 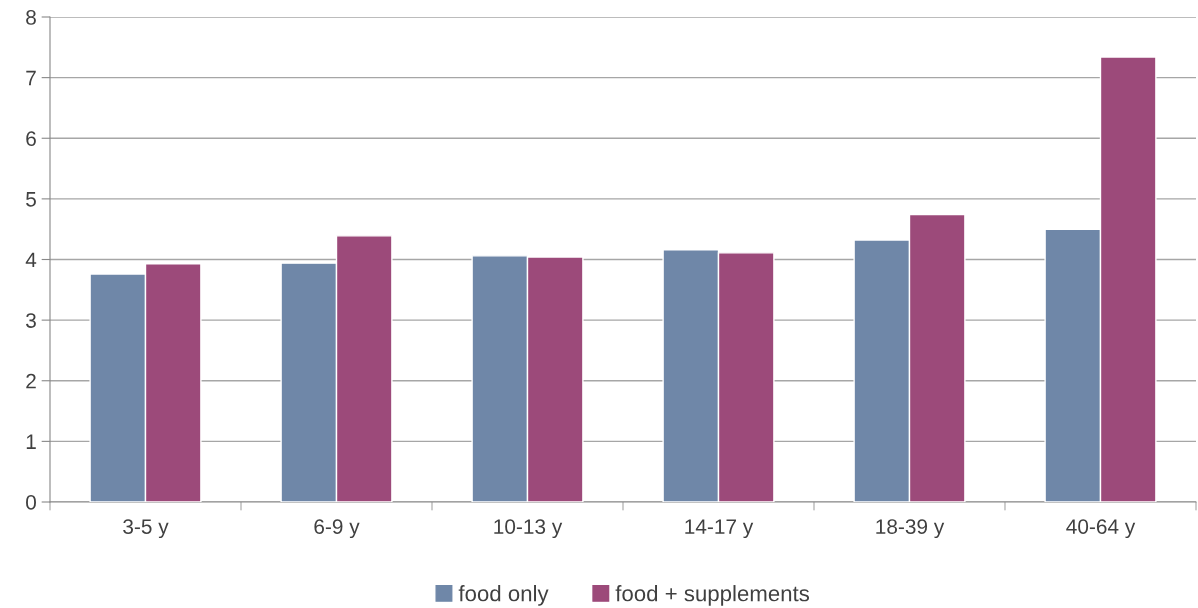 What do you see at coordinates (1101, 529) in the screenshot?
I see `x-tick-label: 40-64 y` at bounding box center [1101, 529].